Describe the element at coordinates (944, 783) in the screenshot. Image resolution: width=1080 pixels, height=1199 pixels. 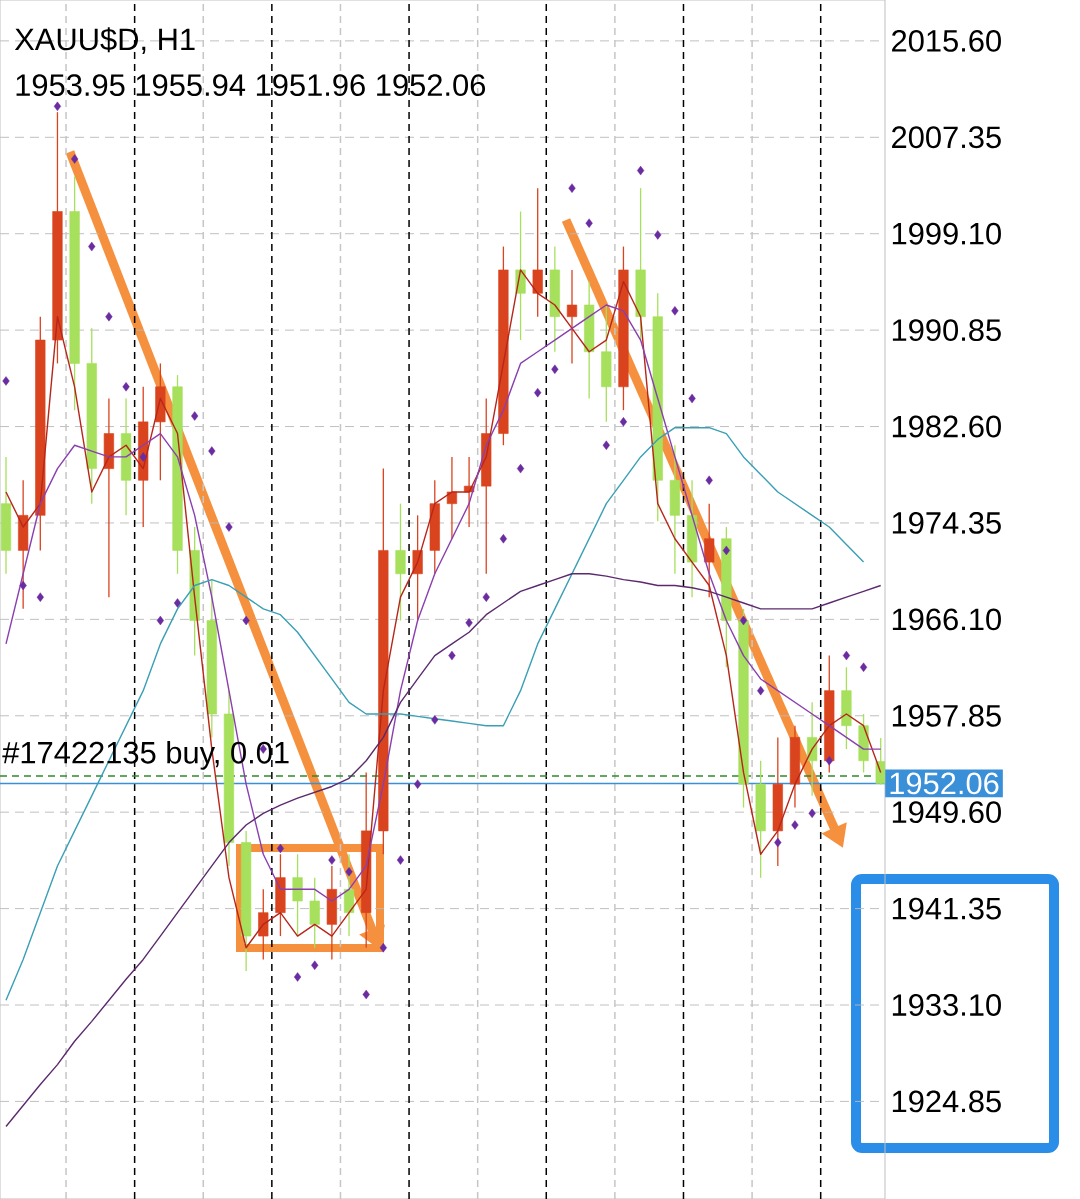
I see `ref-line-label: 1952.06` at that location.